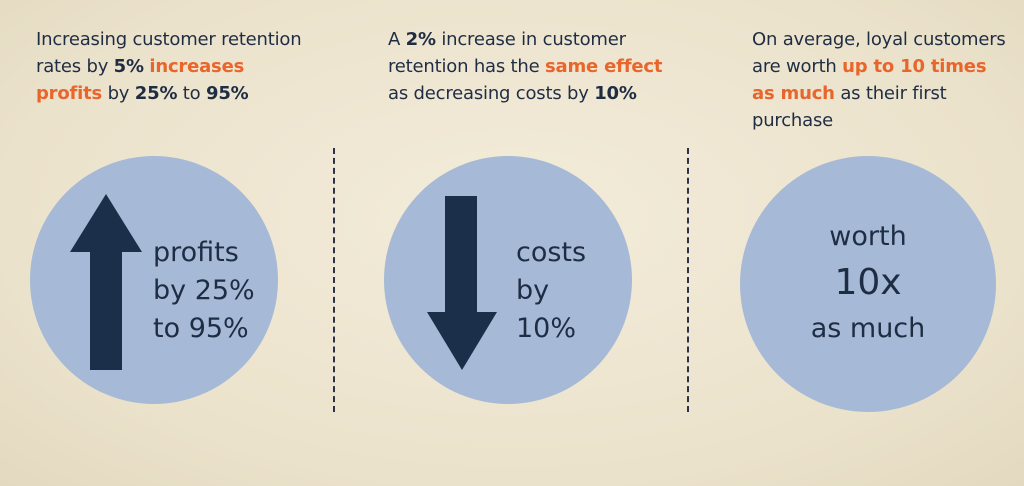 Image resolution: width=1024 pixels, height=486 pixels. I want to click on column-2-text-part: same effect, so click(604, 66).